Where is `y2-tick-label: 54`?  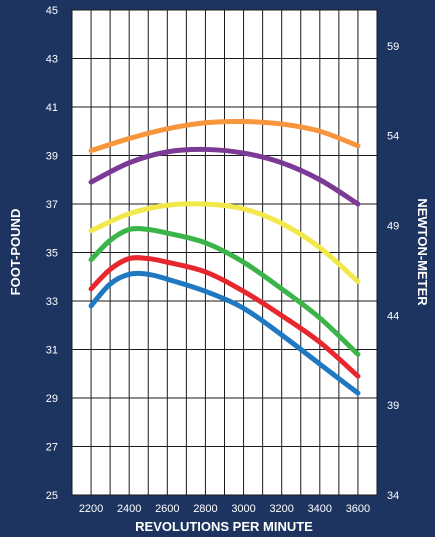
y2-tick-label: 54 is located at coordinates (393, 137).